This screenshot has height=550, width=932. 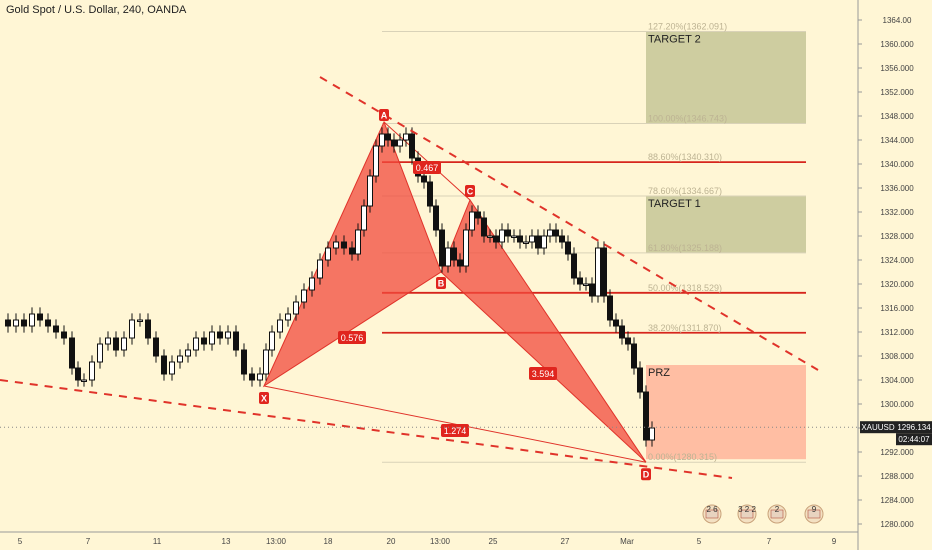 What do you see at coordinates (914, 427) in the screenshot?
I see `last-price-tag` at bounding box center [914, 427].